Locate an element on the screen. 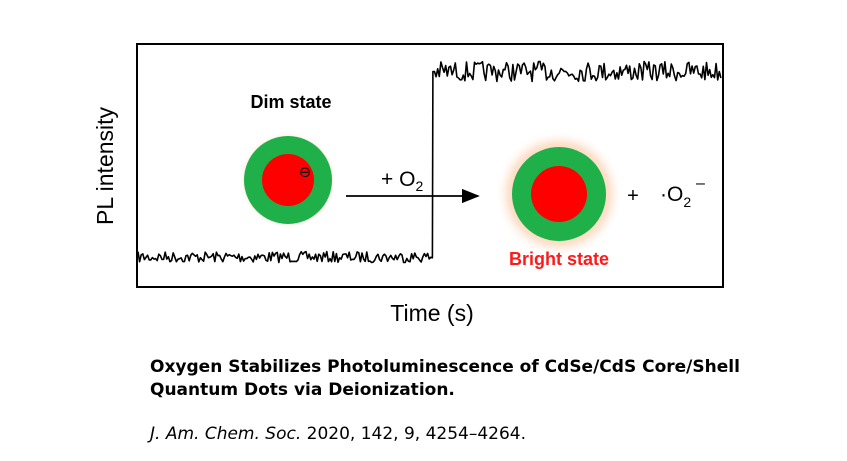 Image resolution: width=847 pixels, height=461 pixels. bright-quantum-dot is located at coordinates (559, 194).